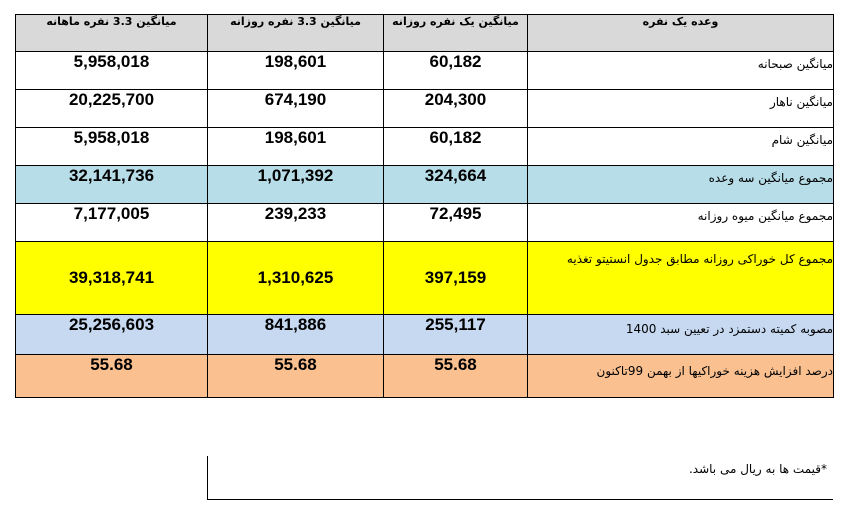 The image size is (847, 514). What do you see at coordinates (680, 222) in the screenshot?
I see `cell-label: مجموع میانگین میوه روزانه` at bounding box center [680, 222].